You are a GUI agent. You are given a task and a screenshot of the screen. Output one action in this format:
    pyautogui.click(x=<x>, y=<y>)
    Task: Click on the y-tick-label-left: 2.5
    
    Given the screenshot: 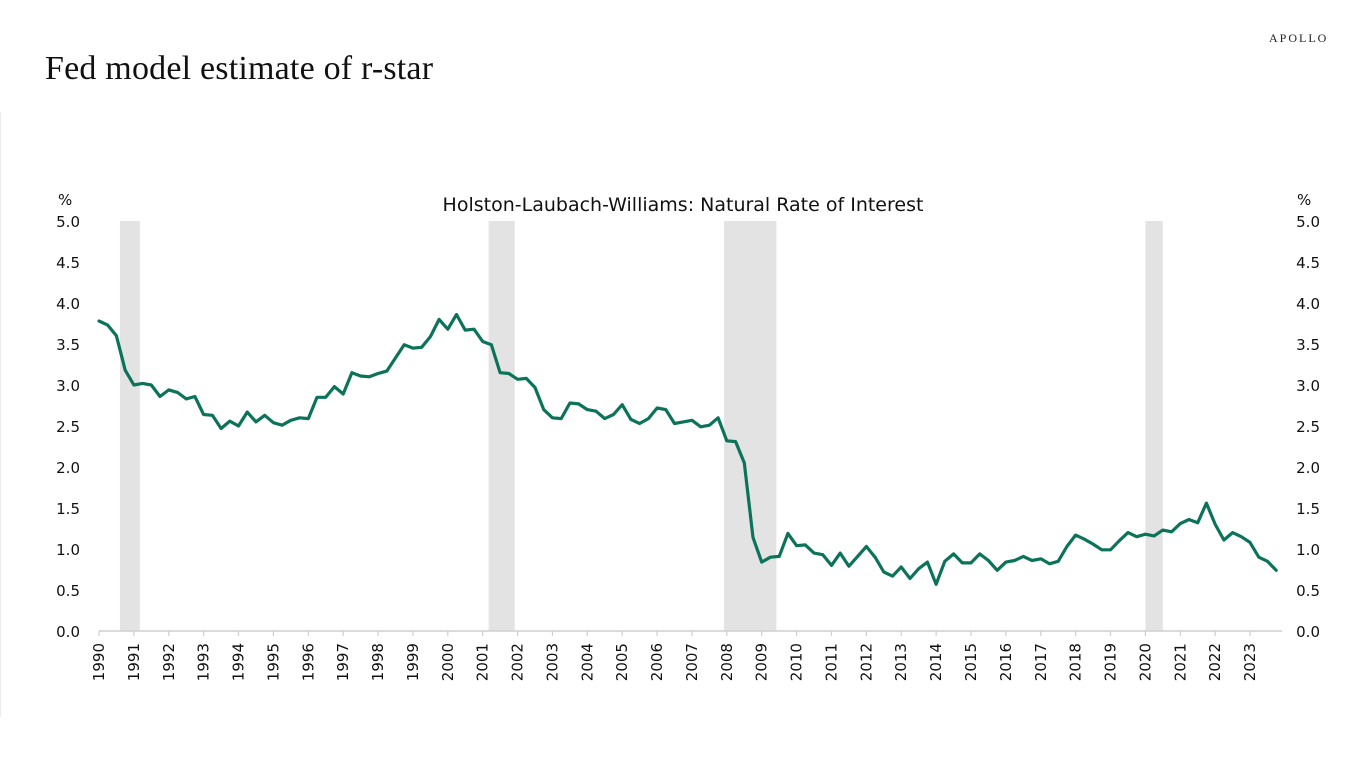 What is the action you would take?
    pyautogui.click(x=68, y=427)
    